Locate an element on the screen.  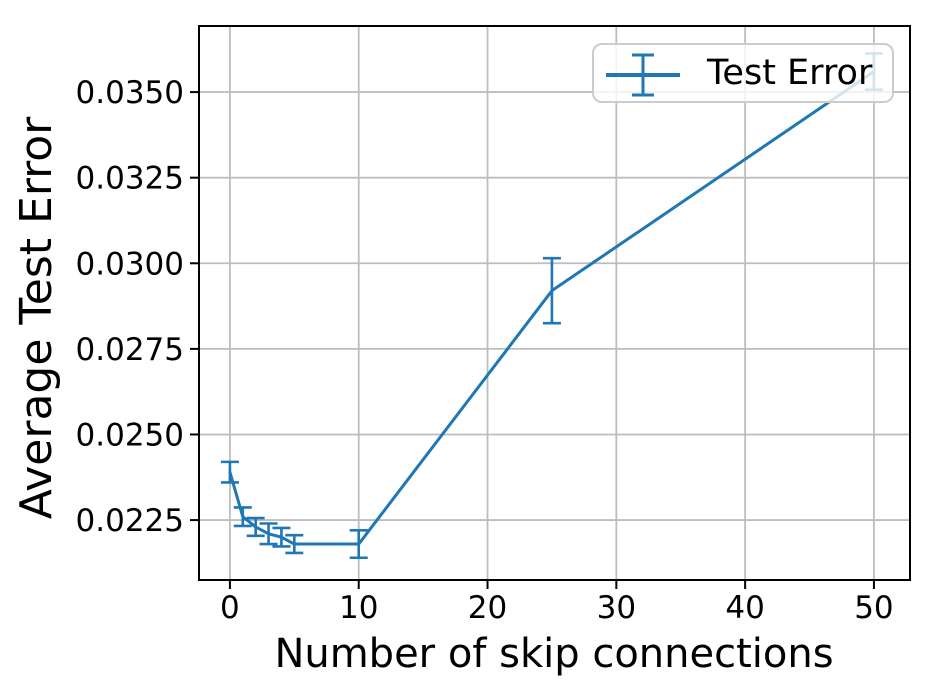
errorbar-legend-symbol-icon is located at coordinates (643, 75).